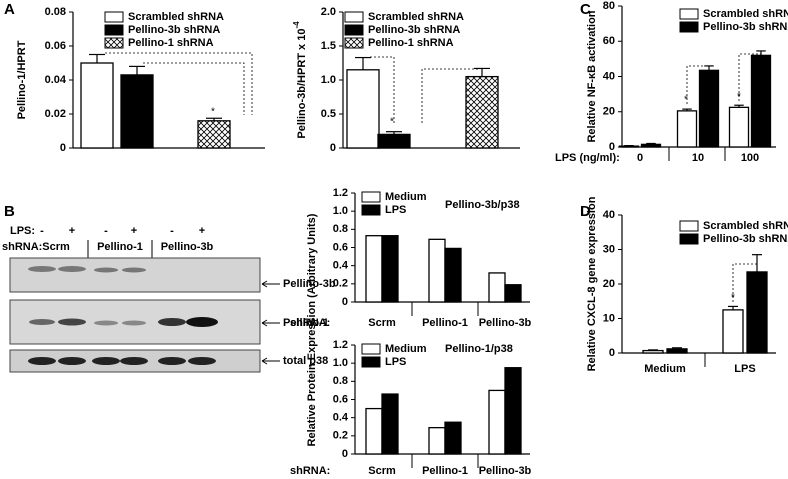 The height and width of the screenshot is (479, 788). What do you see at coordinates (9, 211) in the screenshot?
I see `panel-letter: B` at bounding box center [9, 211].